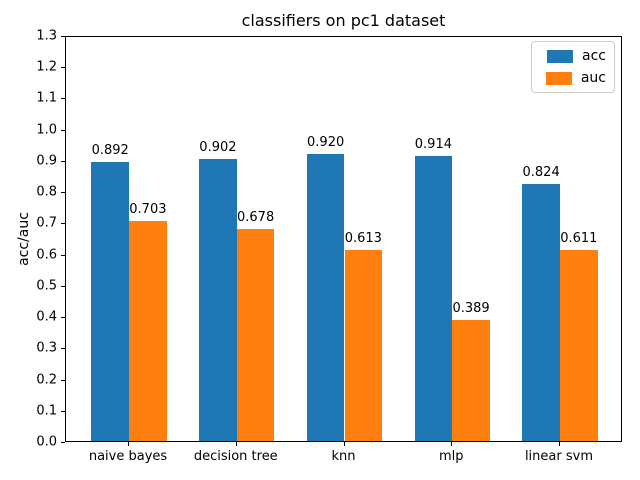 This screenshot has height=480, width=640. What do you see at coordinates (433, 298) in the screenshot?
I see `bar-acc-mlp` at bounding box center [433, 298].